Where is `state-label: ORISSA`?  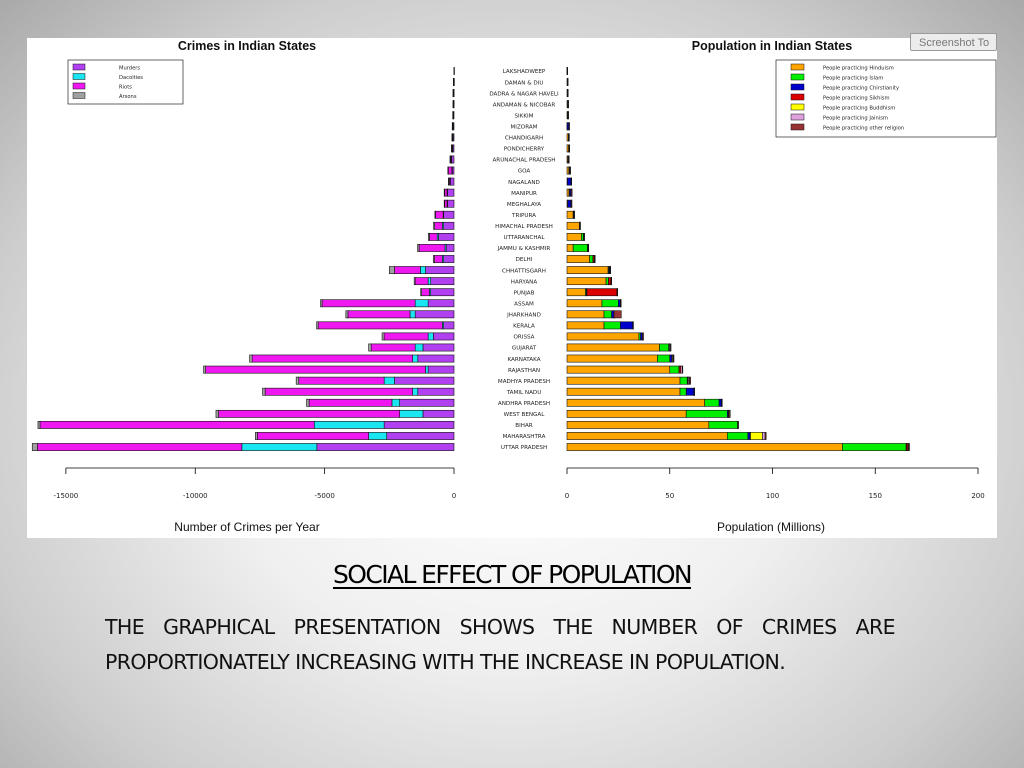
state-label: ORISSA is located at coordinates (524, 338).